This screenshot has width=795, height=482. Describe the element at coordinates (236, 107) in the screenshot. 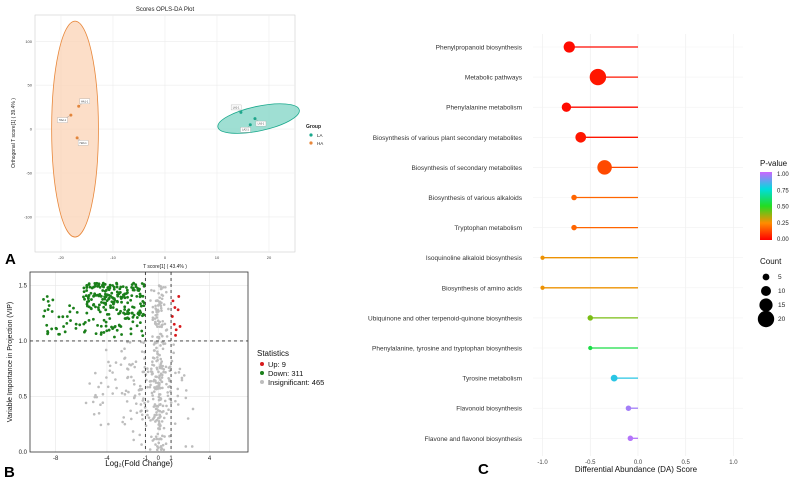

I see `score-point-label: LA1-1` at that location.